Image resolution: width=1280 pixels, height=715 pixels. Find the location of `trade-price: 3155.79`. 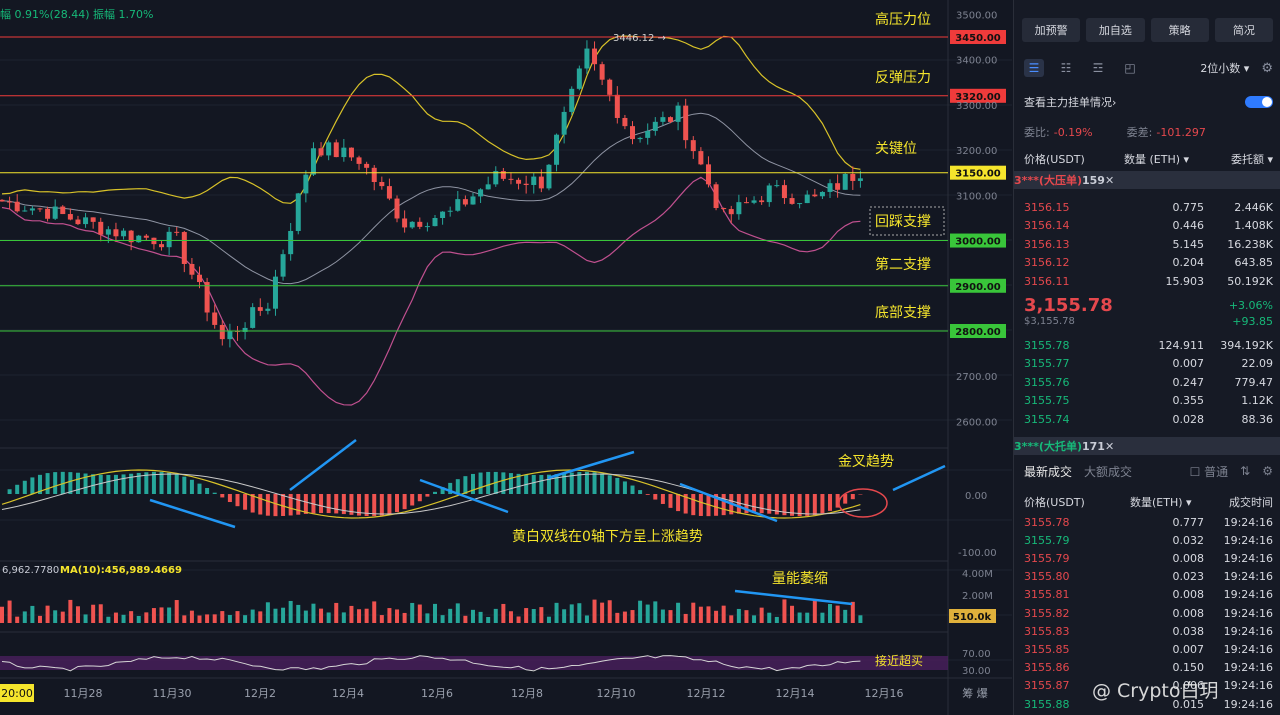

trade-price: 3155.79 is located at coordinates (1047, 540).